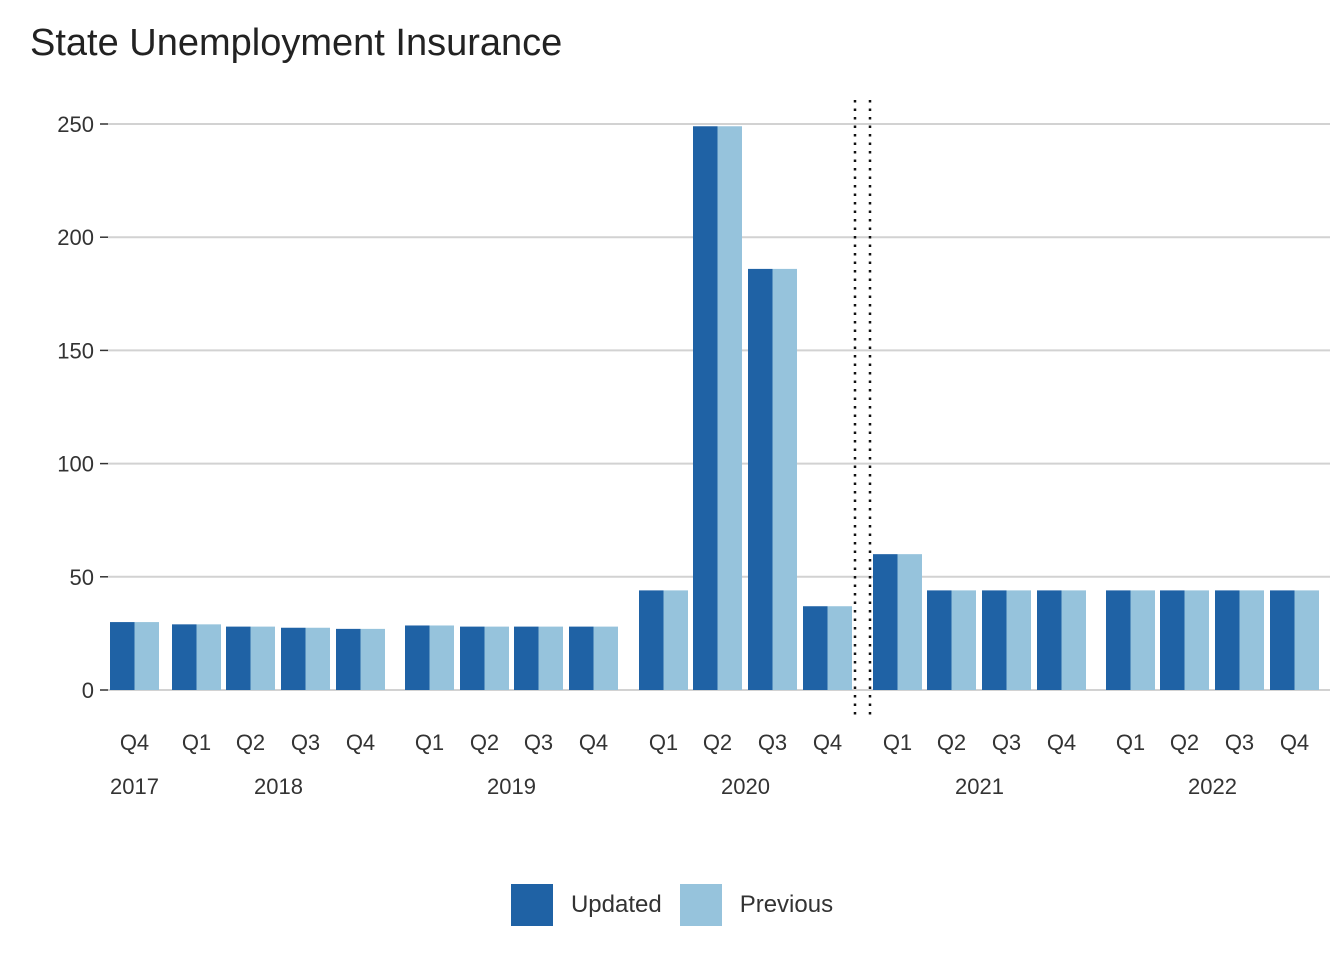  Describe the element at coordinates (88, 690) in the screenshot. I see `y-tick-label: 0` at that location.